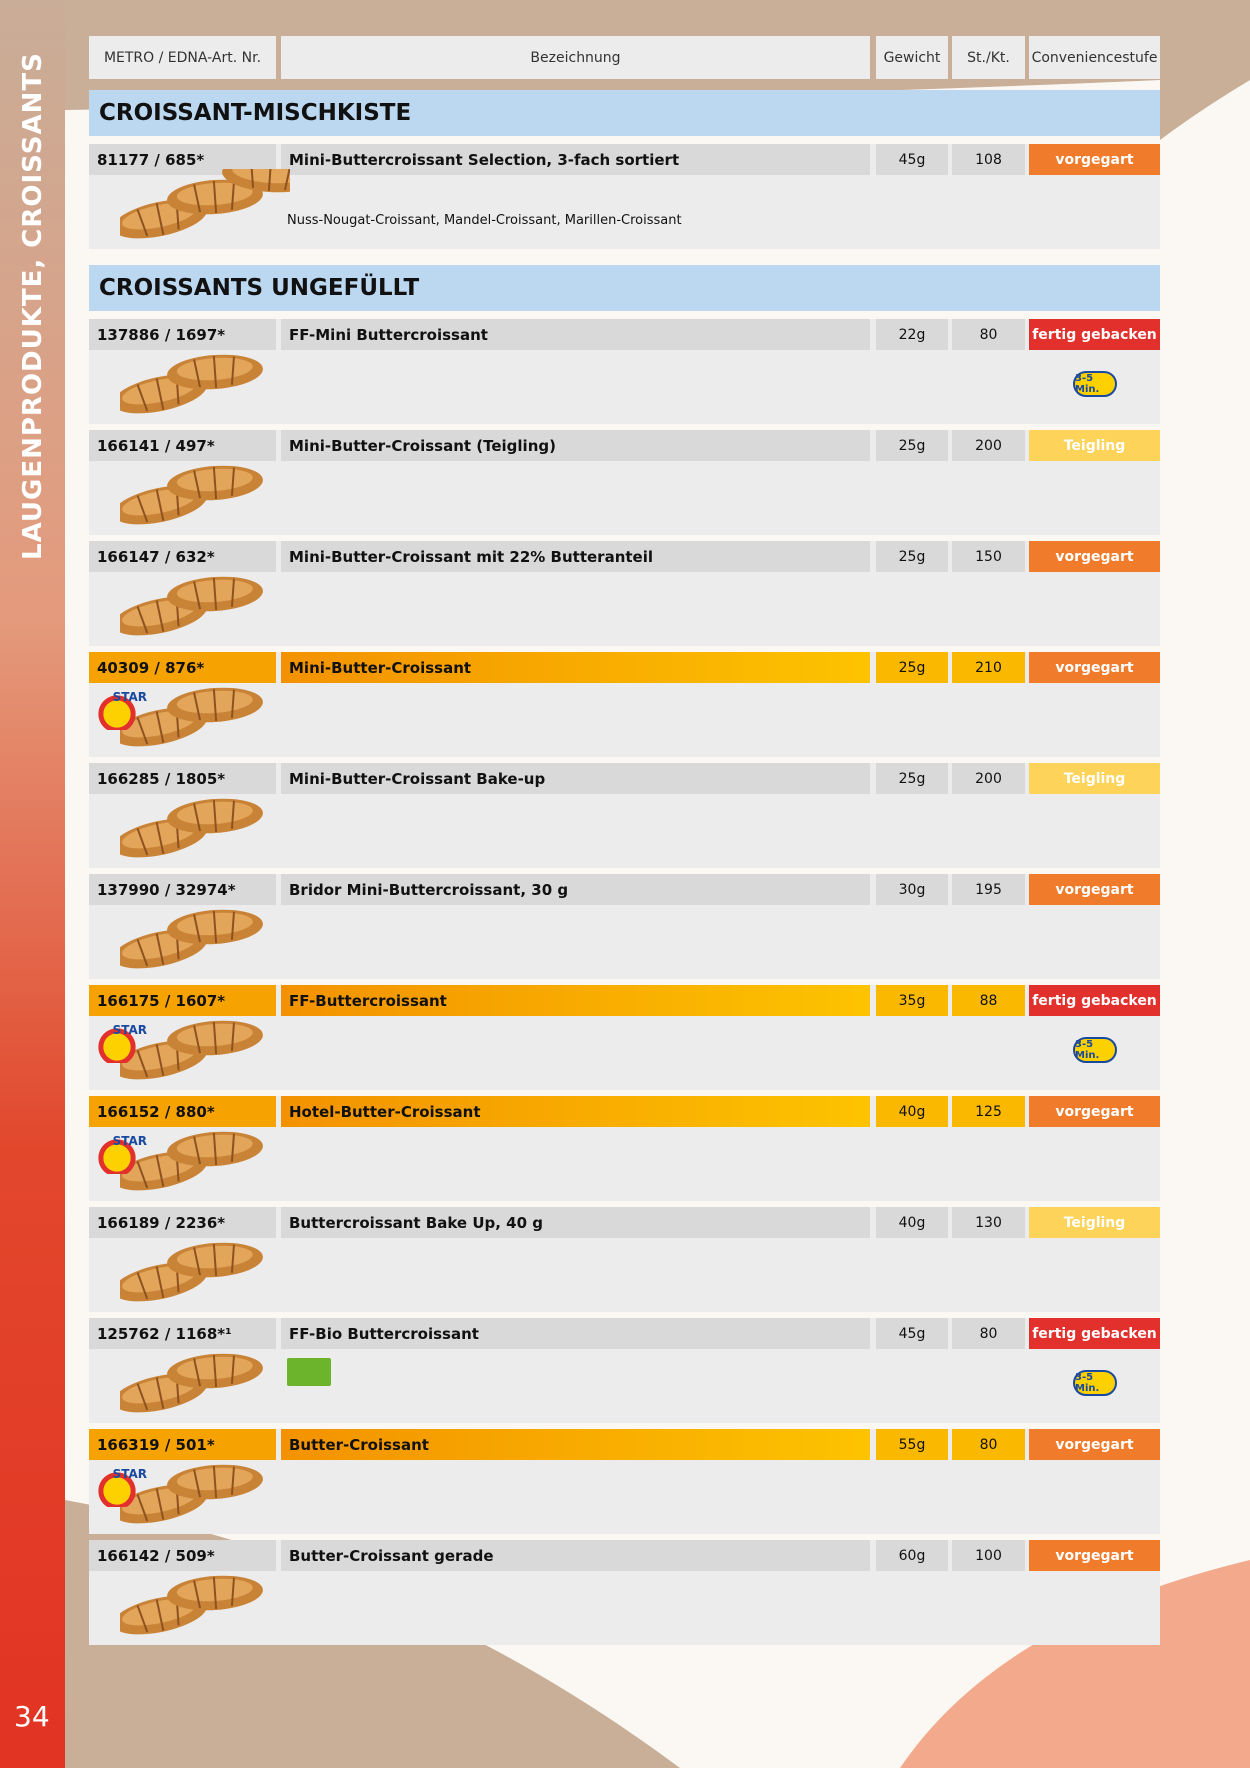 This screenshot has width=1250, height=1768. Describe the element at coordinates (988, 57) in the screenshot. I see `header-cell: St./Kt.` at that location.